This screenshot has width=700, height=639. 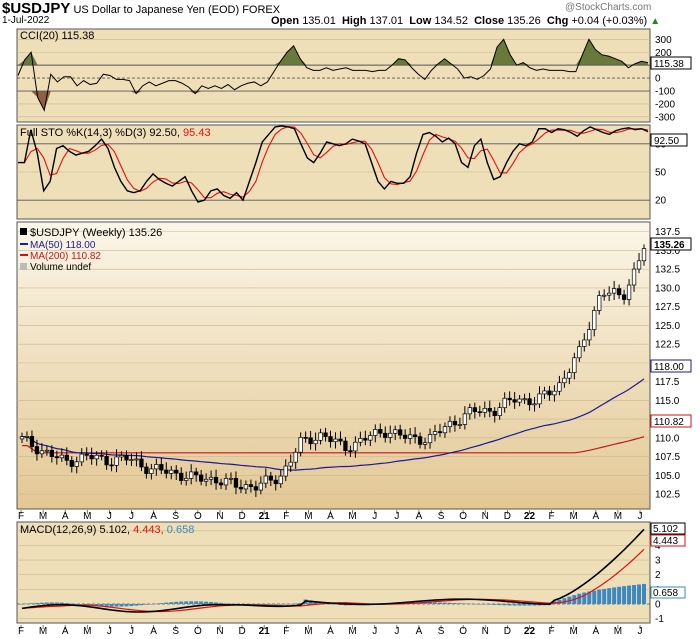 What do you see at coordinates (661, 201) in the screenshot?
I see `sto-tick-label: 20` at bounding box center [661, 201].